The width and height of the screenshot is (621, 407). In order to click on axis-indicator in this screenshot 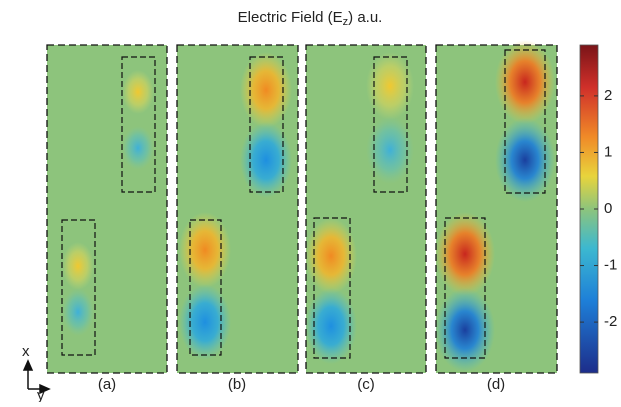, I will do `click(36, 377)`.